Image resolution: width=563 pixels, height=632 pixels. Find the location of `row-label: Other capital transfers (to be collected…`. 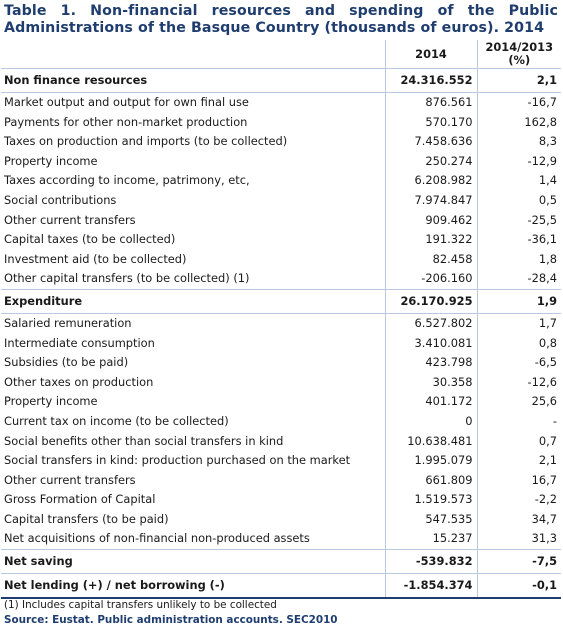

row-label: Other capital transfers (to be collected… is located at coordinates (193, 279).